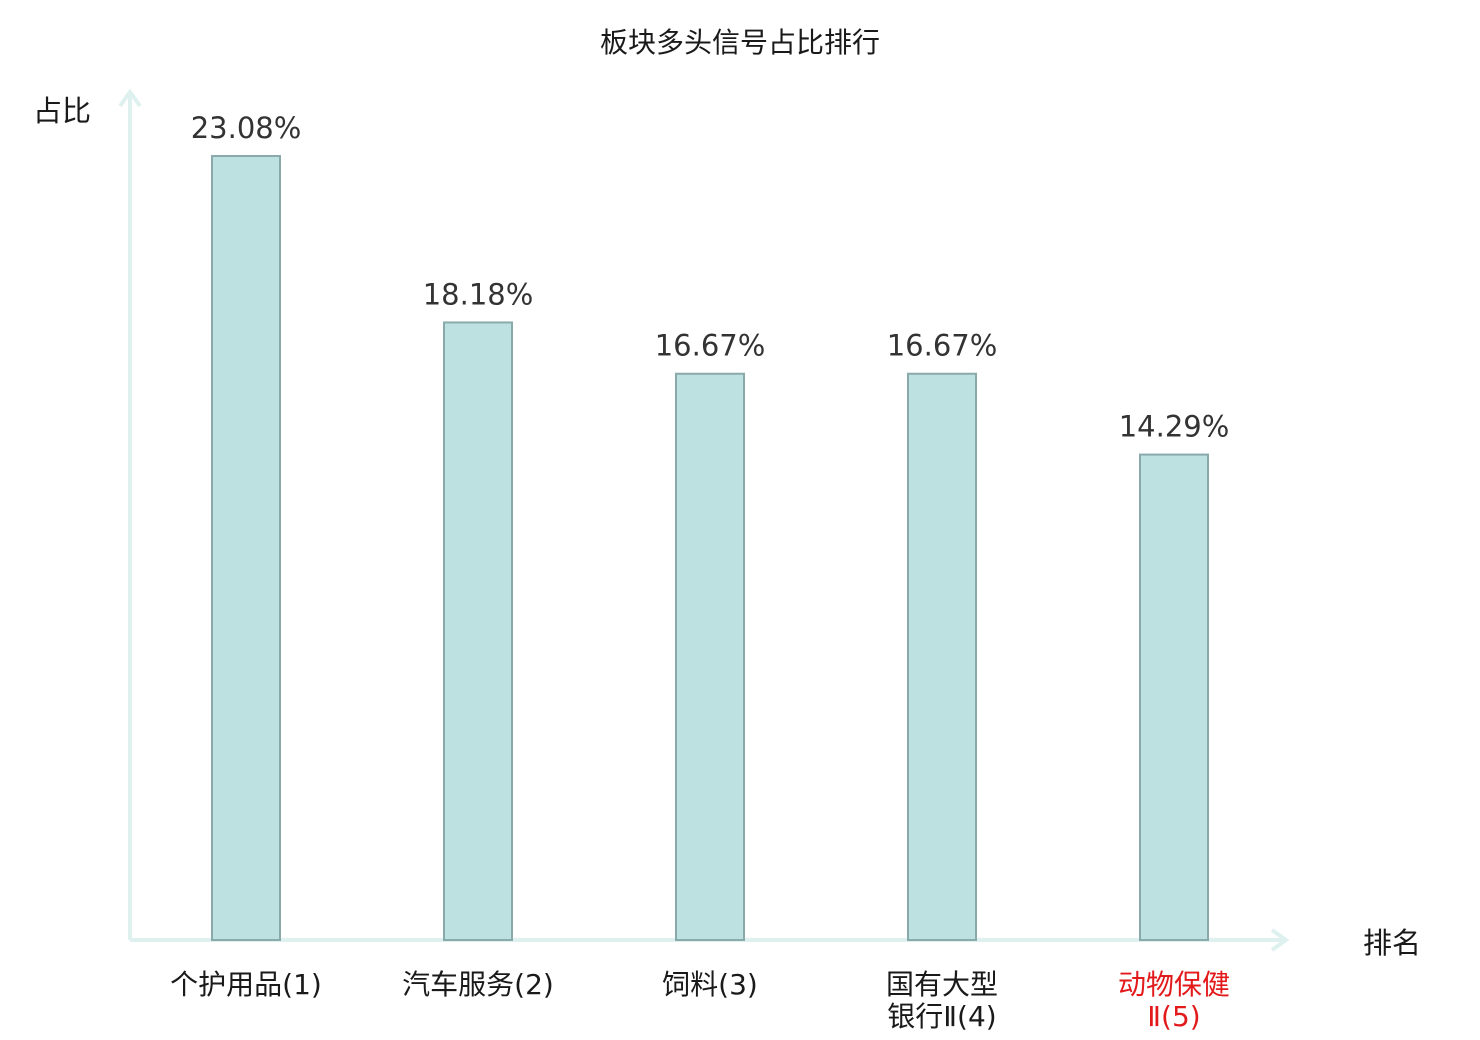 This screenshot has height=1040, width=1480. What do you see at coordinates (478, 984) in the screenshot?
I see `category-label: 汽车服务(2)` at bounding box center [478, 984].